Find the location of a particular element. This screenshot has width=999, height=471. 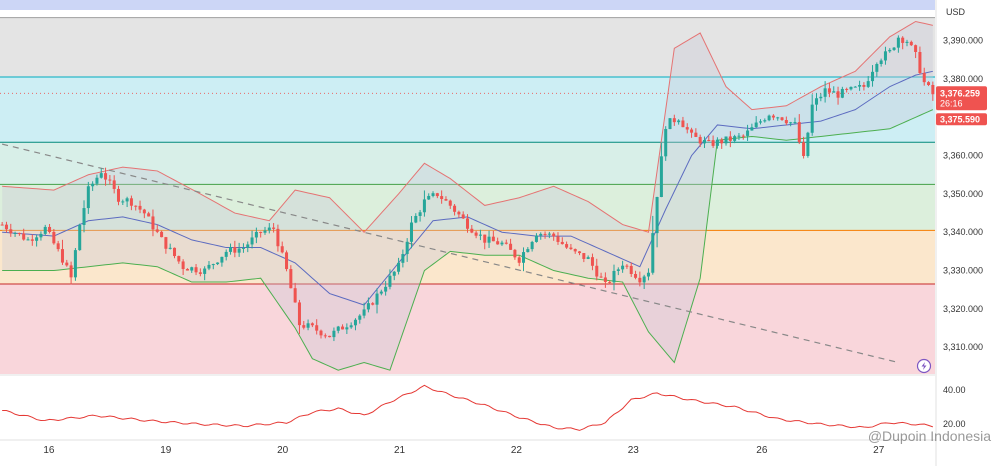

oscillator-line is located at coordinates (468, 407).